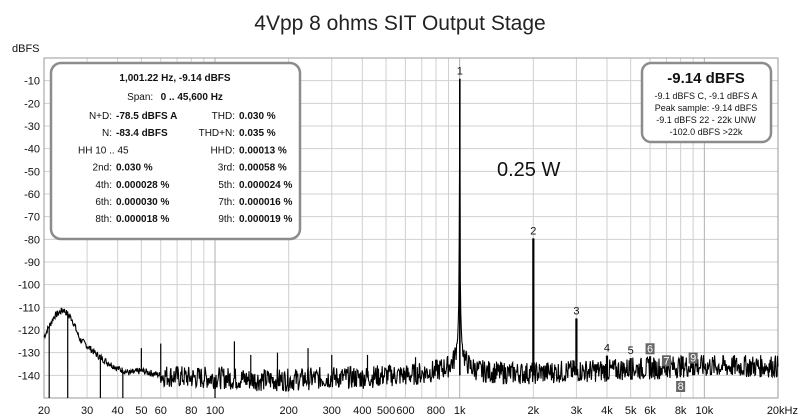 The width and height of the screenshot is (800, 420). What do you see at coordinates (142, 202) in the screenshot?
I see `info-value: 0.000030 %` at bounding box center [142, 202].